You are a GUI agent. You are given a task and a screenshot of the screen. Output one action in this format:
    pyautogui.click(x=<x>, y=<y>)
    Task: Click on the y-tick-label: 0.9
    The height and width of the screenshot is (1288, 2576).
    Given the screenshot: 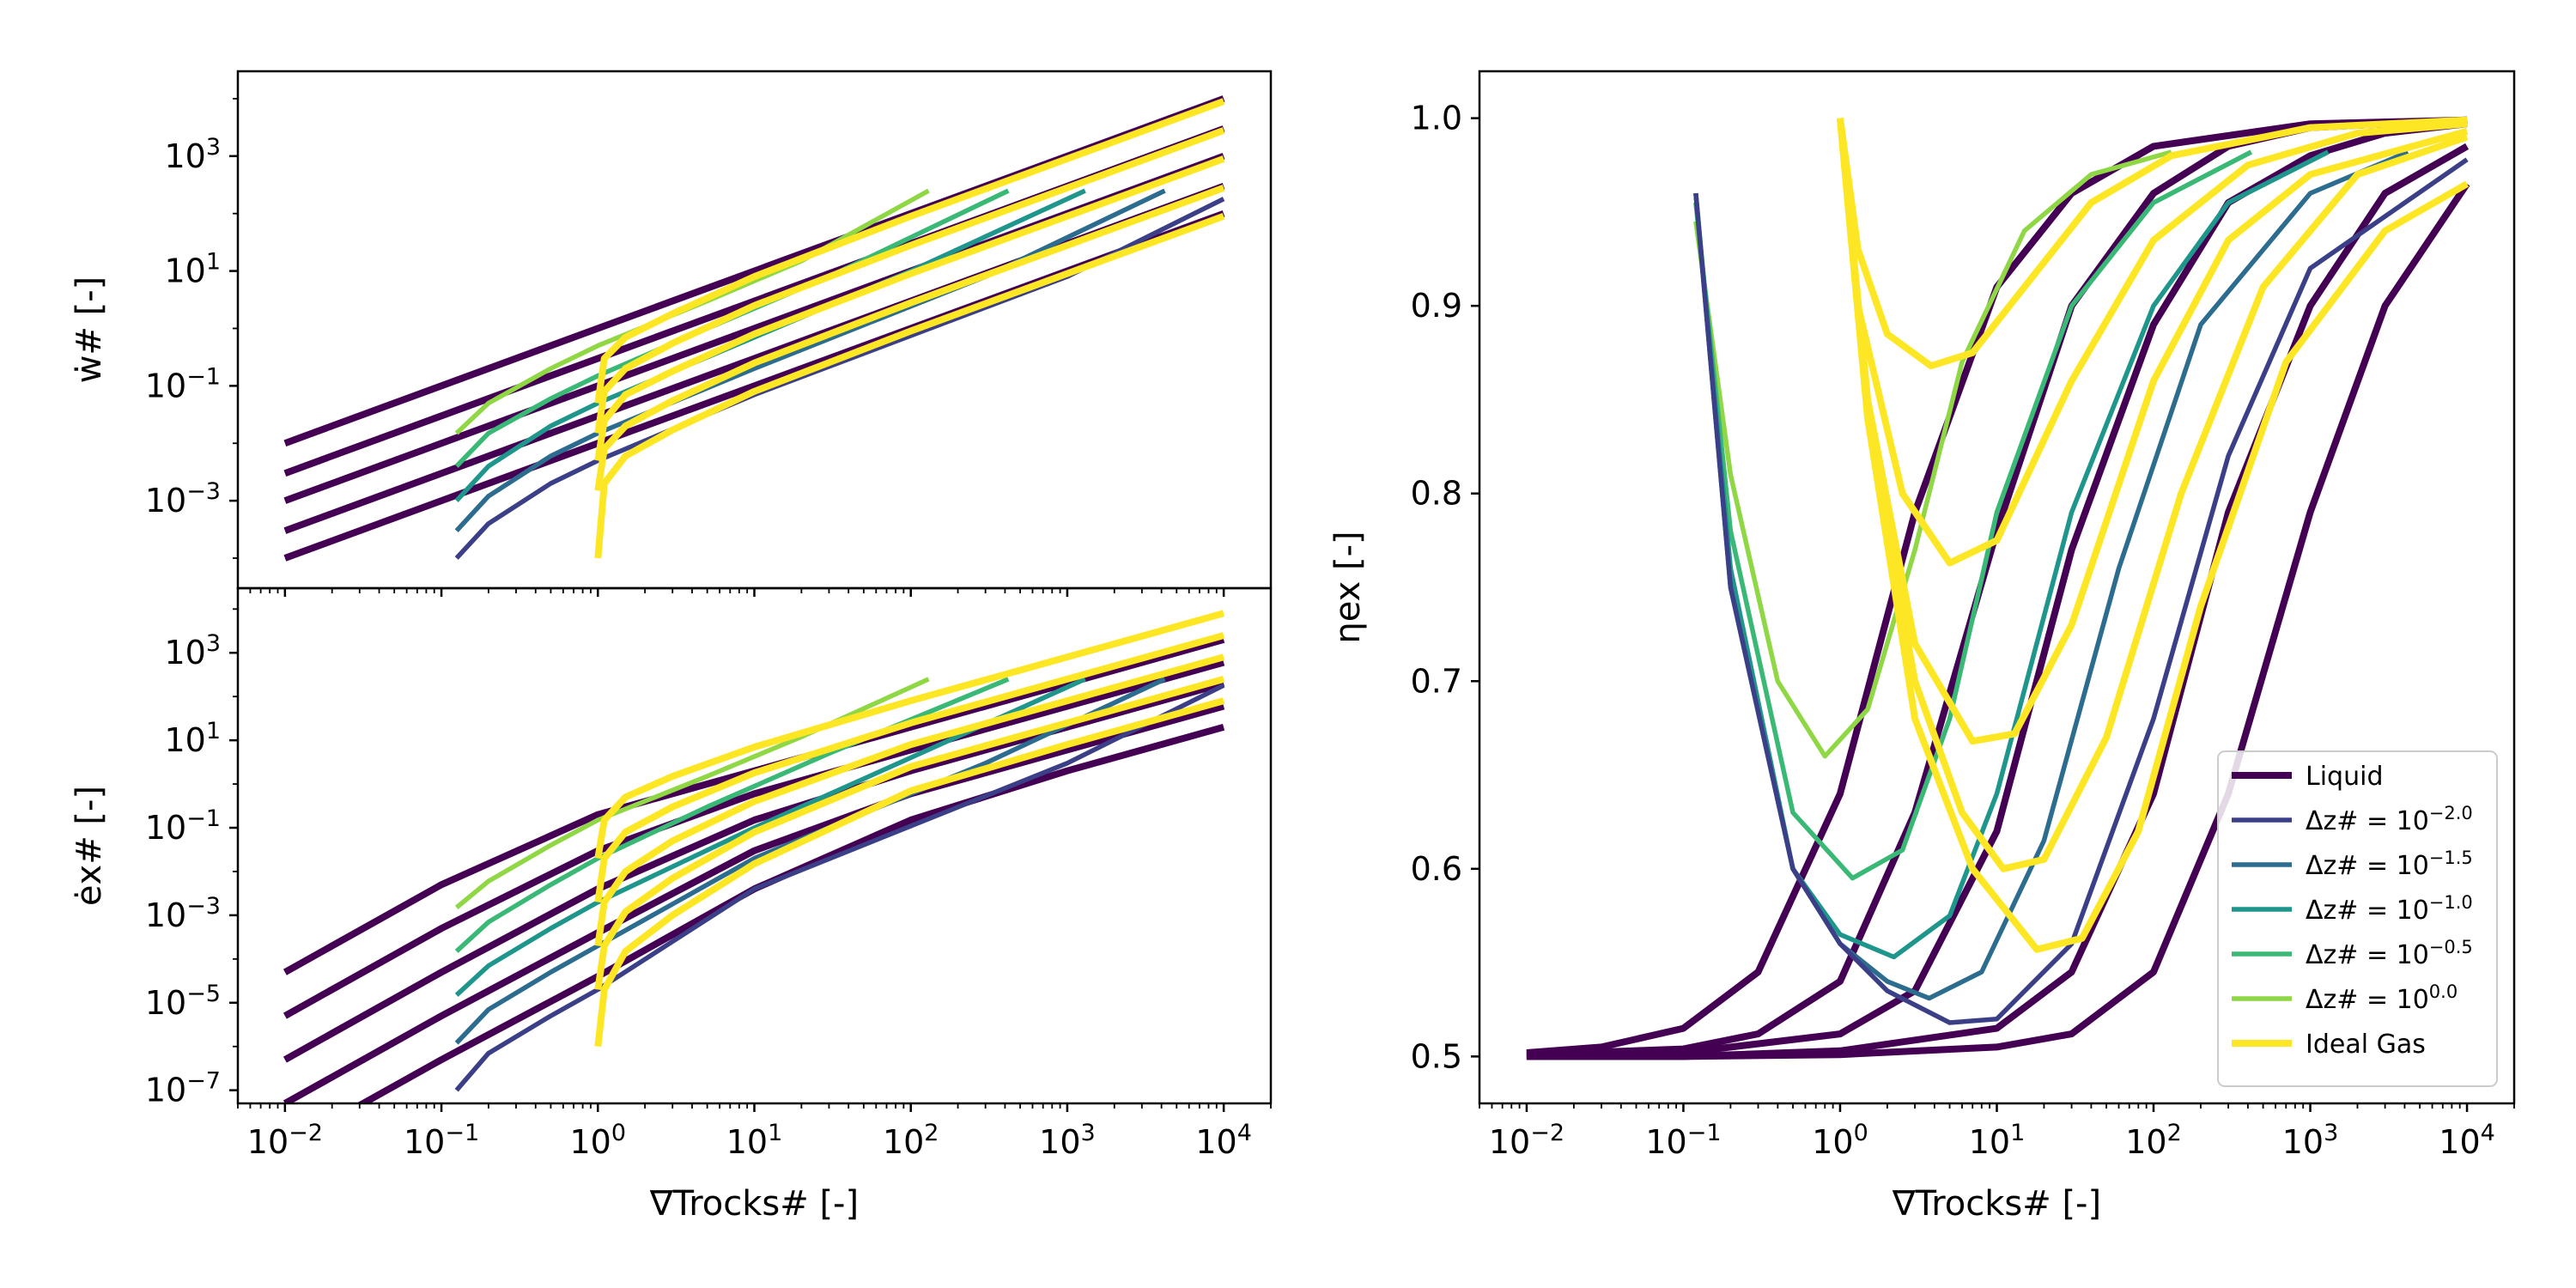 What is the action you would take?
    pyautogui.click(x=1437, y=306)
    